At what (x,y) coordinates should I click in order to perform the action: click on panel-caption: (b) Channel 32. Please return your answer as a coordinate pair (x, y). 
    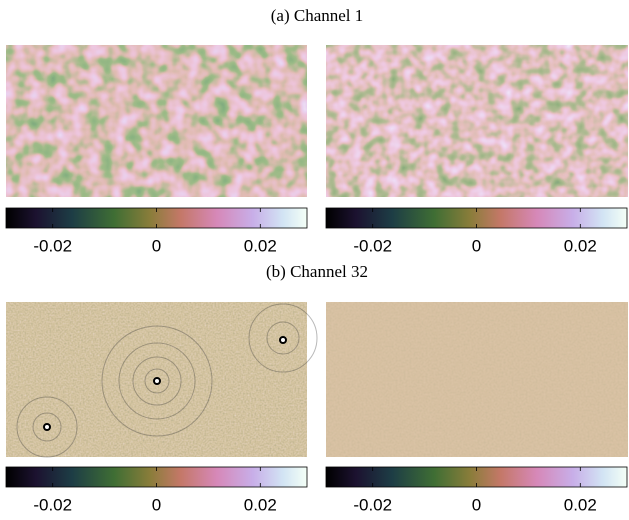
    Looking at the image, I should click on (317, 271).